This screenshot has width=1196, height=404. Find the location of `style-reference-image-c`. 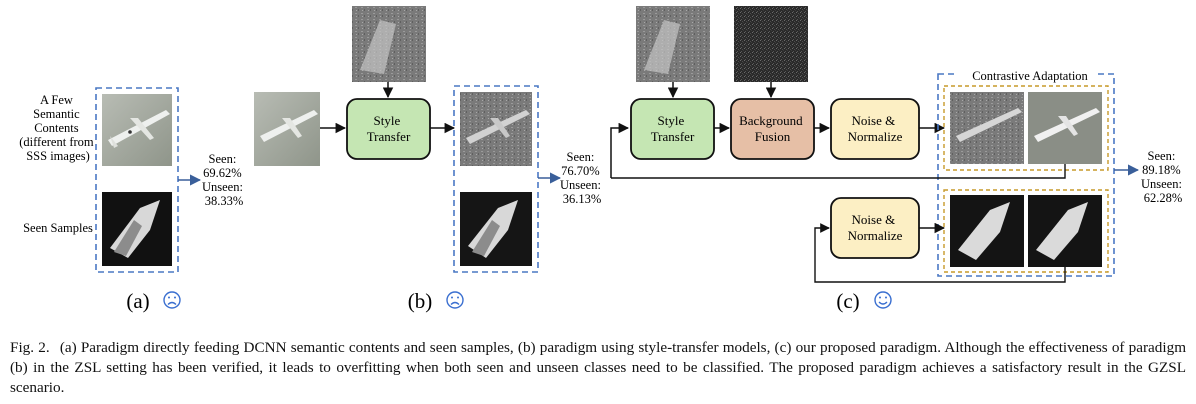

style-reference-image-c is located at coordinates (673, 44).